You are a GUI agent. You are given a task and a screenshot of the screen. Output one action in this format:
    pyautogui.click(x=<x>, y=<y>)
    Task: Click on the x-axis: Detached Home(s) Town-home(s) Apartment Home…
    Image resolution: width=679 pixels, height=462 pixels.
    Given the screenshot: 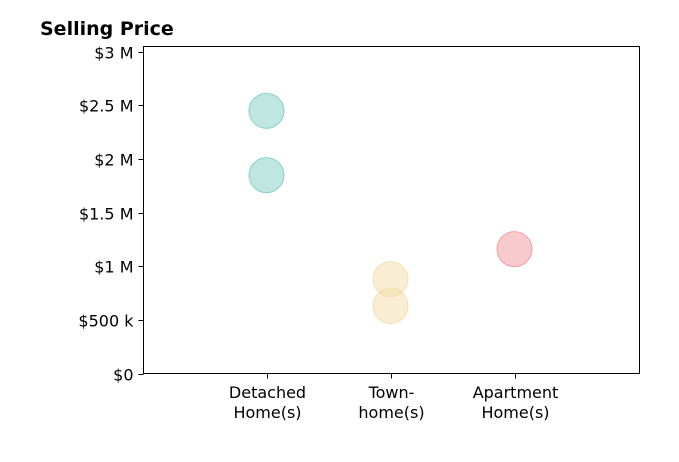 What is the action you would take?
    pyautogui.click(x=394, y=397)
    